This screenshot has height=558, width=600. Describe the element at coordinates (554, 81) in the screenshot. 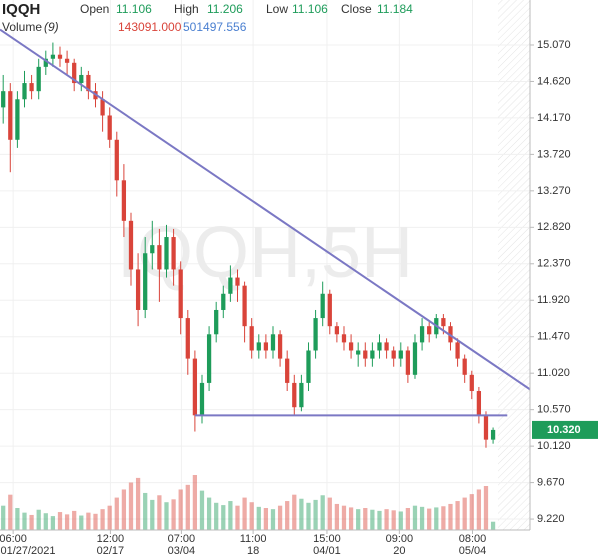

I see `y-tick-label: 14.620` at that location.